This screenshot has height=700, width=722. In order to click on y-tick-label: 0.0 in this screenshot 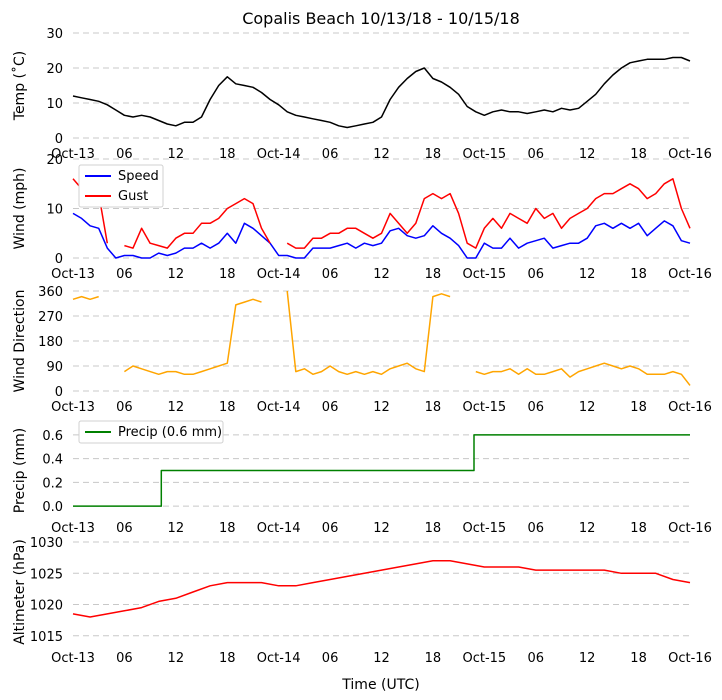, I will do `click(52, 507)`.